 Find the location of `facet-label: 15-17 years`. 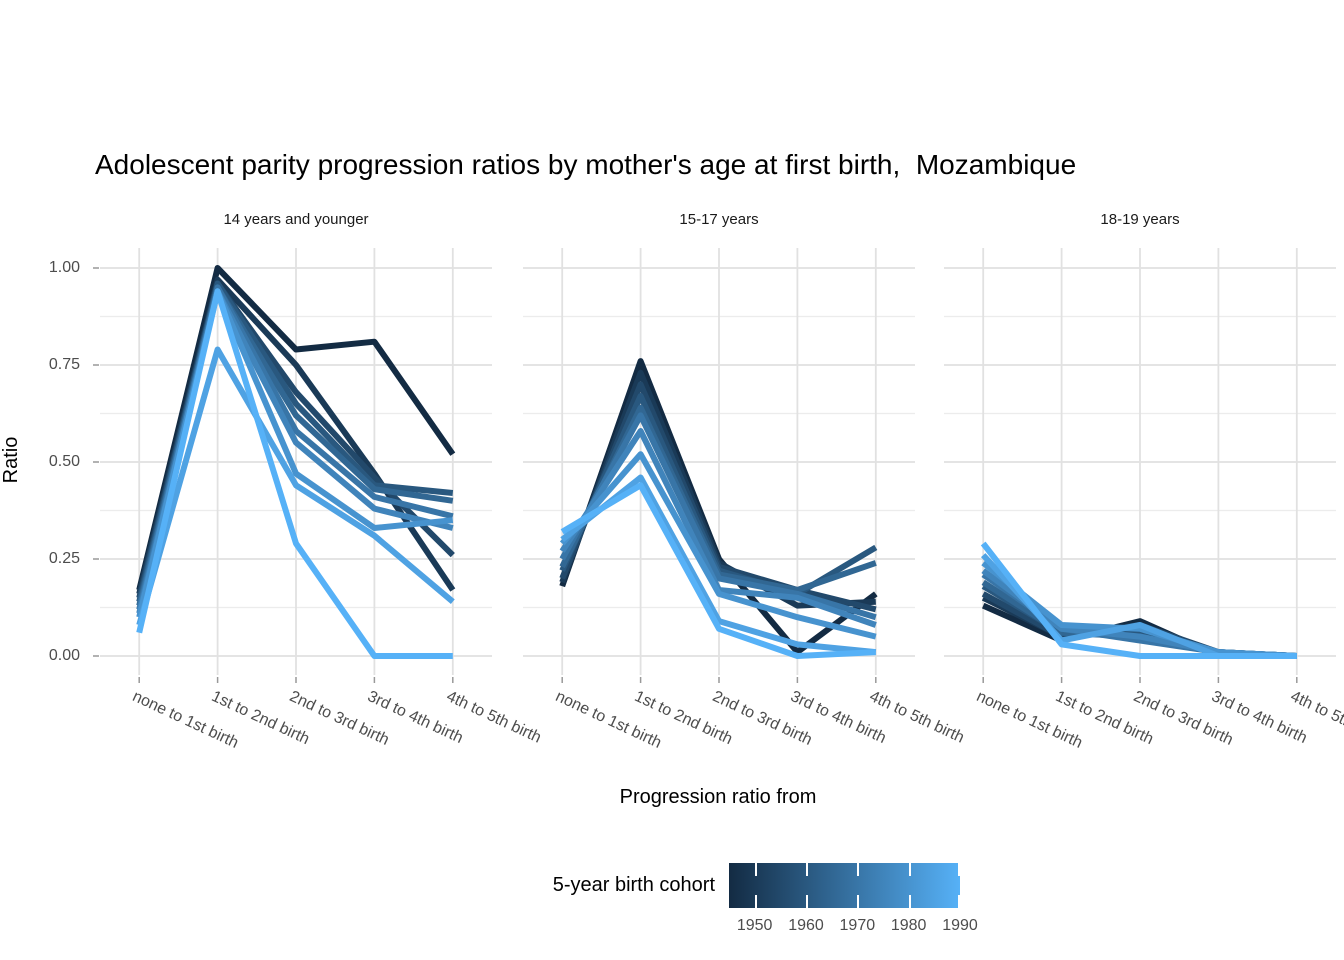

facet-label: 15-17 years is located at coordinates (719, 219).